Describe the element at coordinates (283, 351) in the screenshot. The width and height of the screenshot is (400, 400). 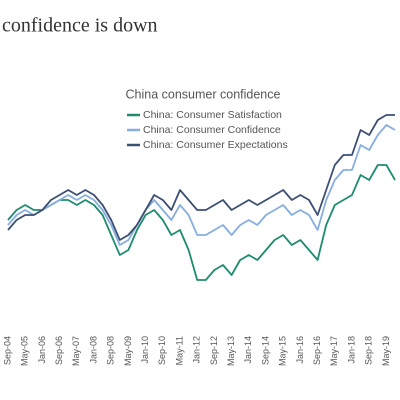
I see `x-tick-label: May-15` at that location.